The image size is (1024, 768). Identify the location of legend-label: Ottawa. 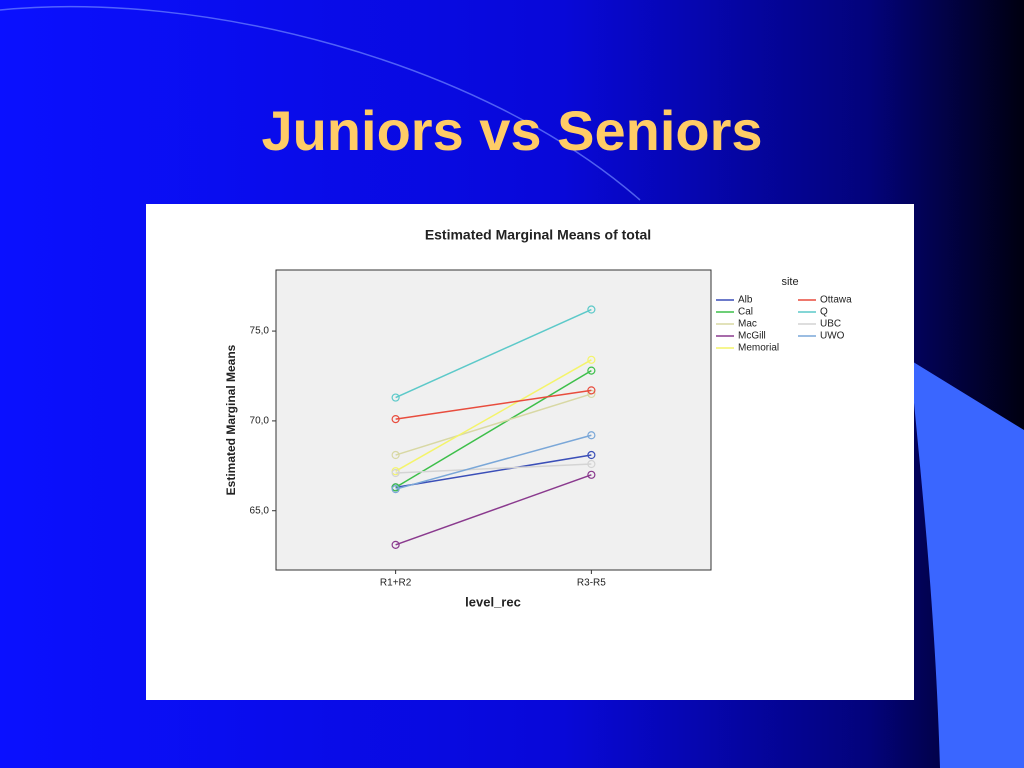
(836, 300).